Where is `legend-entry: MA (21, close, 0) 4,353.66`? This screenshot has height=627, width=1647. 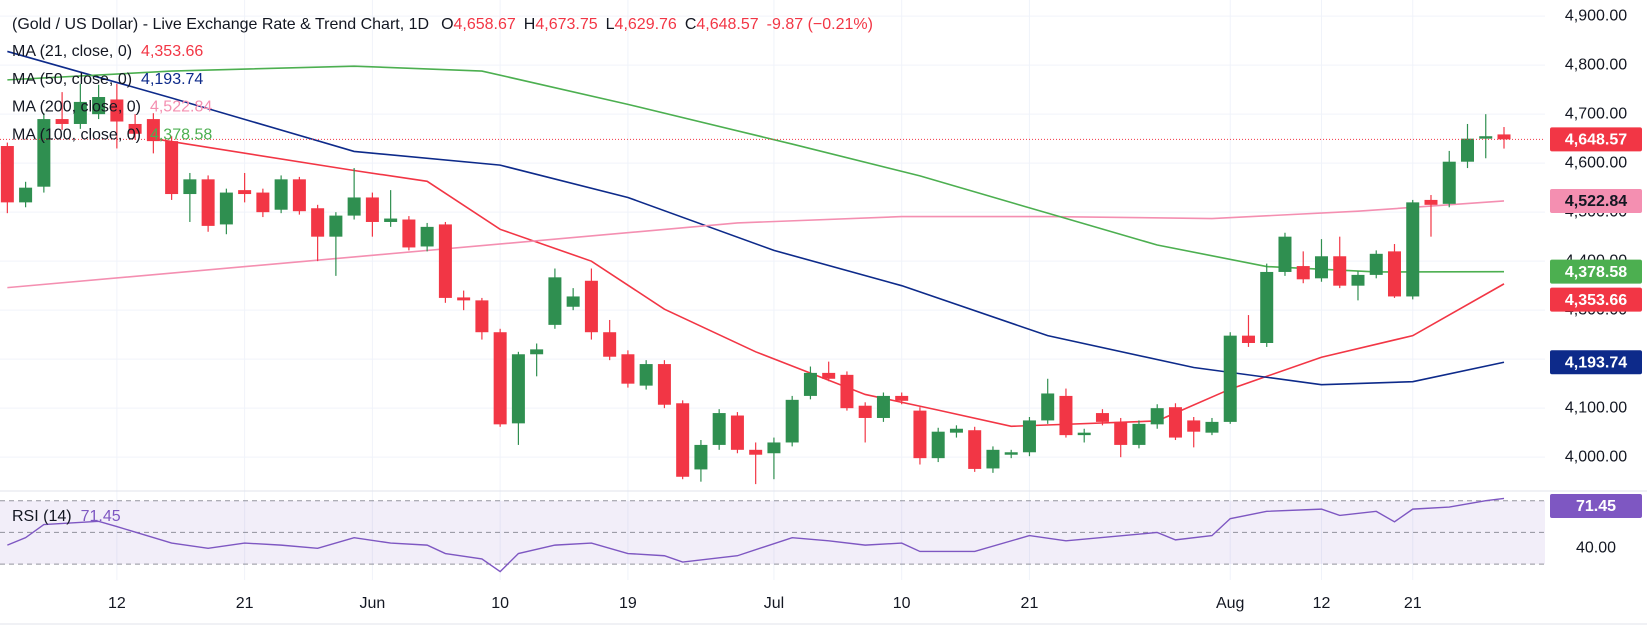
legend-entry: MA (21, close, 0) 4,353.66 is located at coordinates (107, 51).